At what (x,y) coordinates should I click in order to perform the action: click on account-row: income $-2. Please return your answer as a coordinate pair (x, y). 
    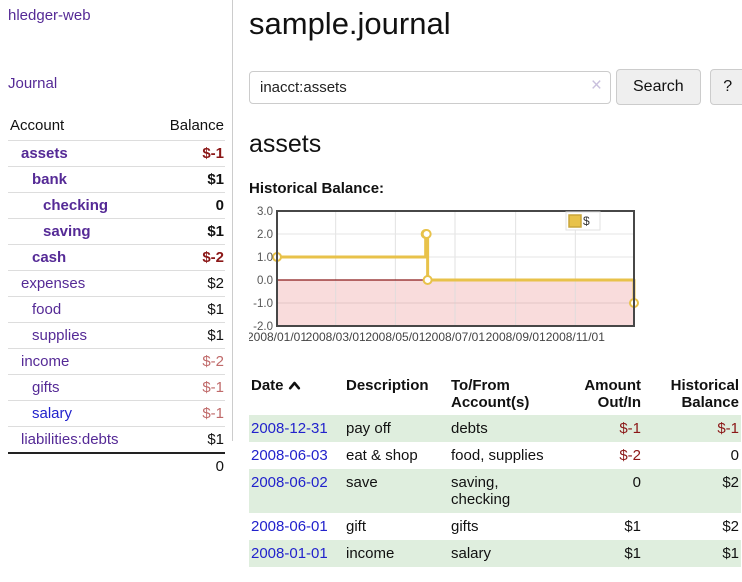
    Looking at the image, I should click on (116, 361).